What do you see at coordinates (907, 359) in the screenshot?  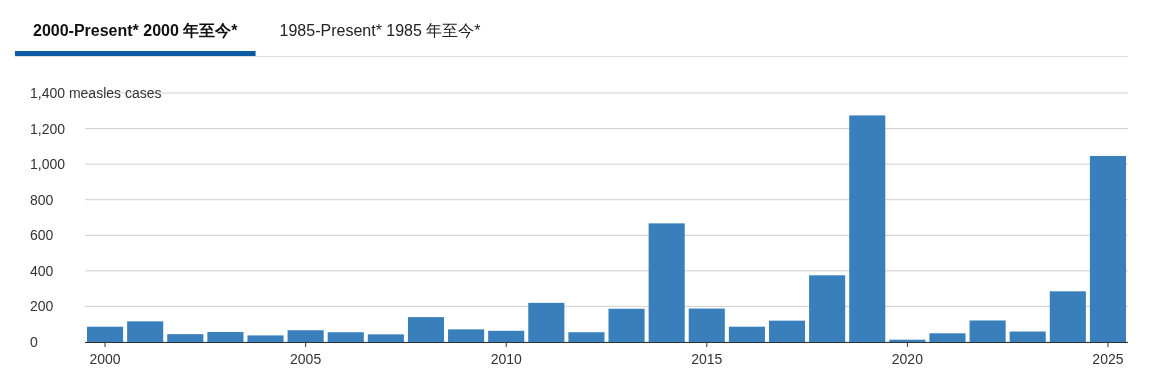 I see `x-tick-label: 2020` at bounding box center [907, 359].